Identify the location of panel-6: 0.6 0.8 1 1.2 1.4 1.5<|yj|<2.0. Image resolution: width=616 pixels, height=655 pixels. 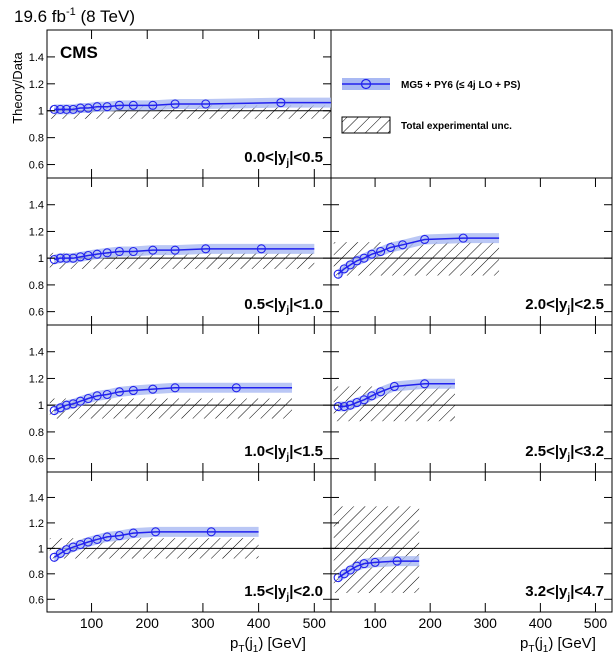
(180, 542).